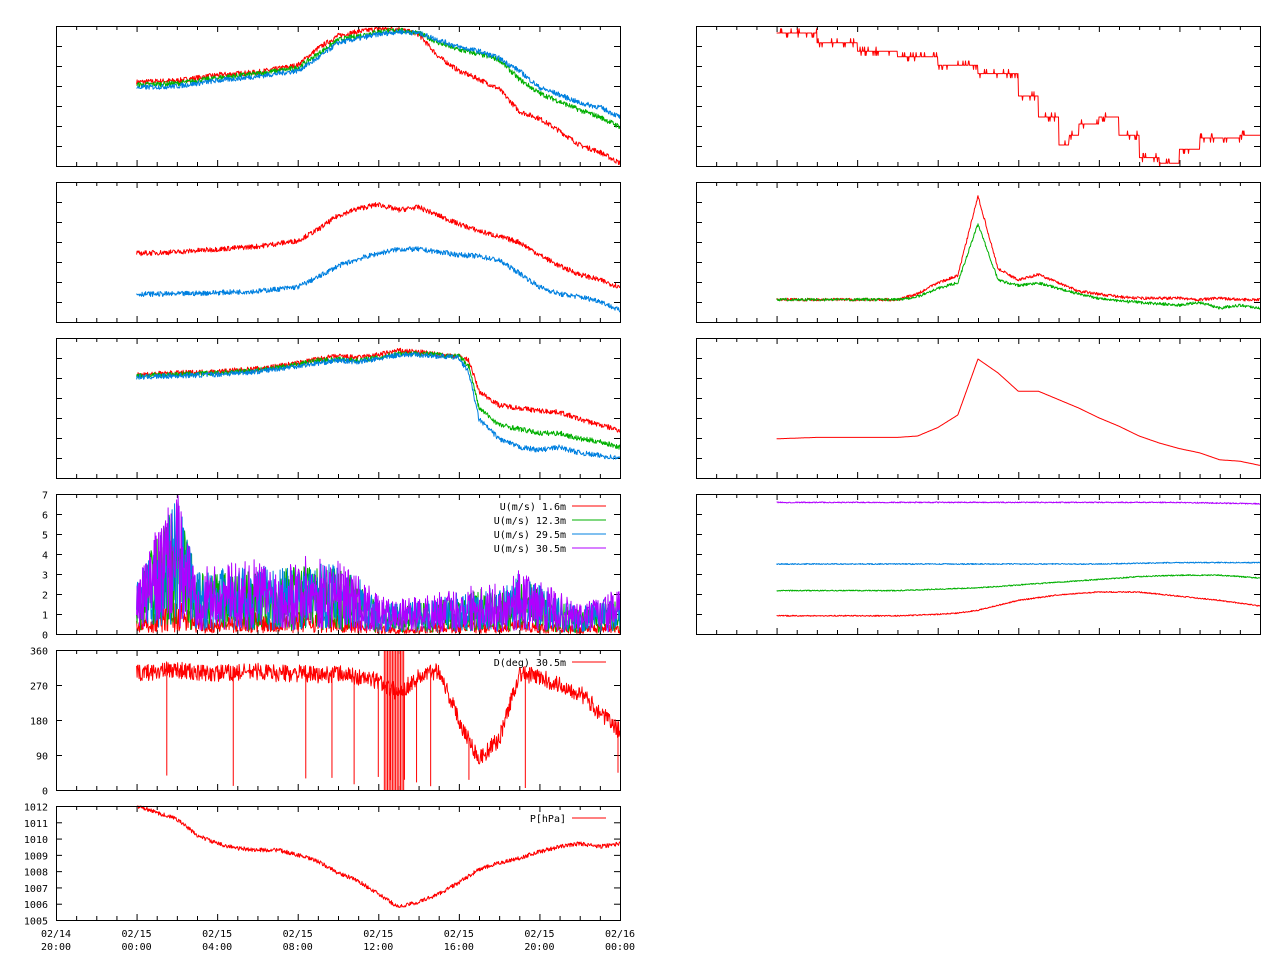 This screenshot has width=1280, height=960. Describe the element at coordinates (39, 722) in the screenshot. I see `y-tick-label: 180` at that location.